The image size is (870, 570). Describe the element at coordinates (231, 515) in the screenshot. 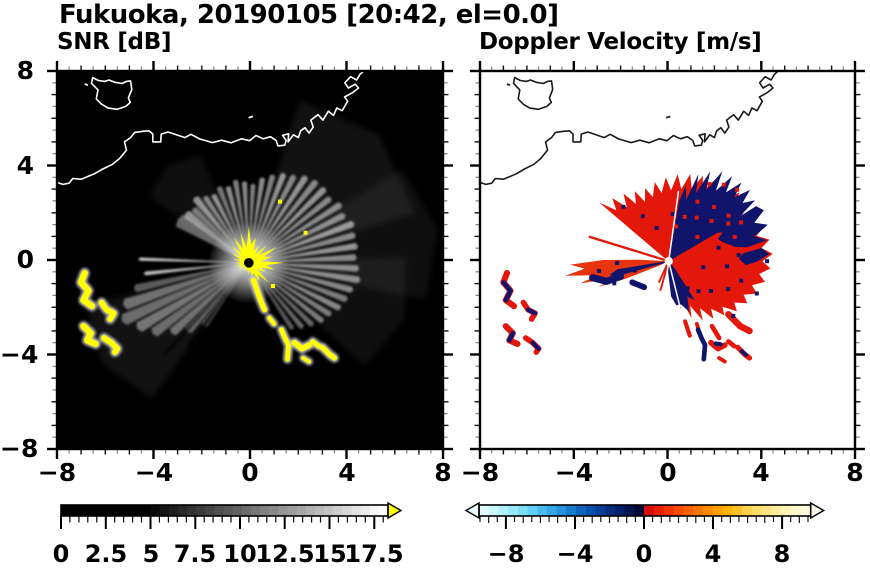

I see `snr-colorbar-svg` at that location.